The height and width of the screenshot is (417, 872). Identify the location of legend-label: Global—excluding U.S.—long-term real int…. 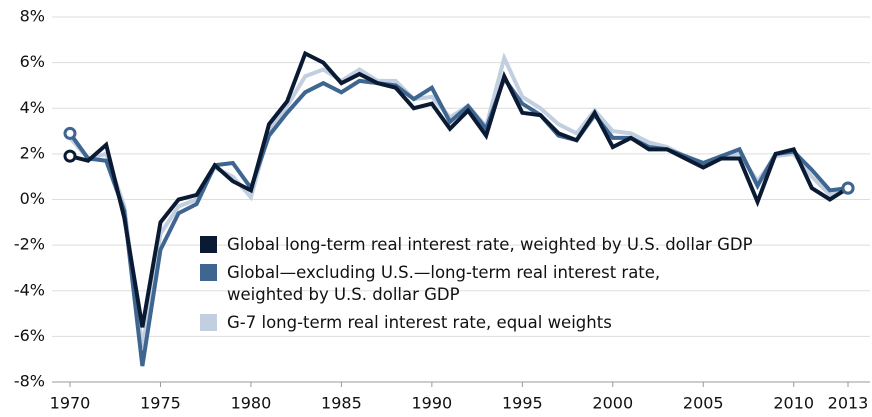
(444, 283).